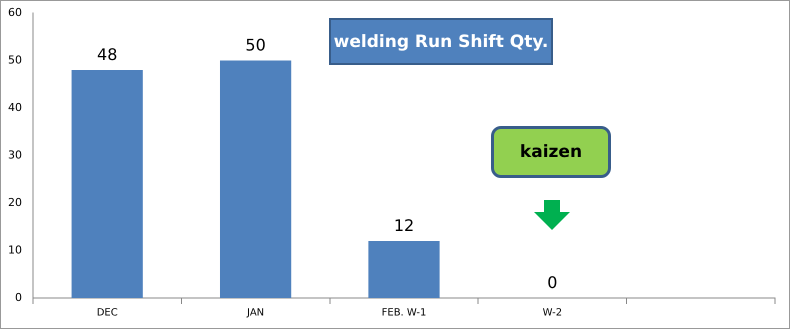  Describe the element at coordinates (404, 313) in the screenshot. I see `x-tick-label: FEB. W-1` at that location.